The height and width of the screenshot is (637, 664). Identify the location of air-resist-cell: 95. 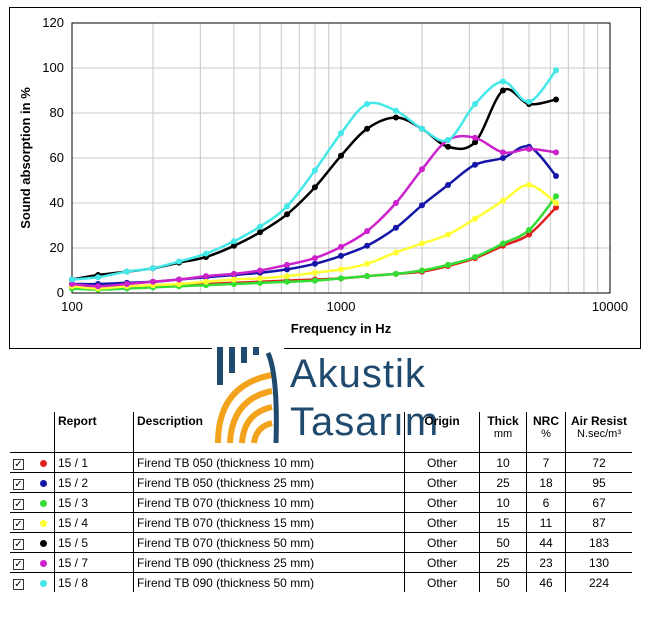
(598, 482).